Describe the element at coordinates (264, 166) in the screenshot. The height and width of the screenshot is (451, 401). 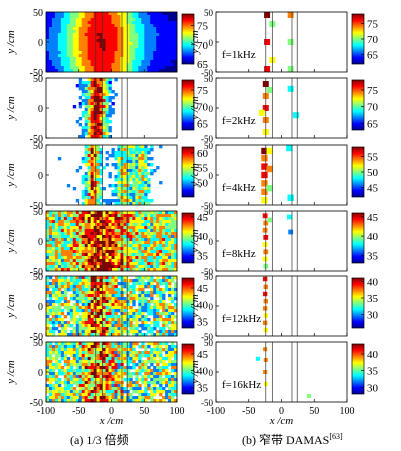
I see `damas-source-point` at that location.